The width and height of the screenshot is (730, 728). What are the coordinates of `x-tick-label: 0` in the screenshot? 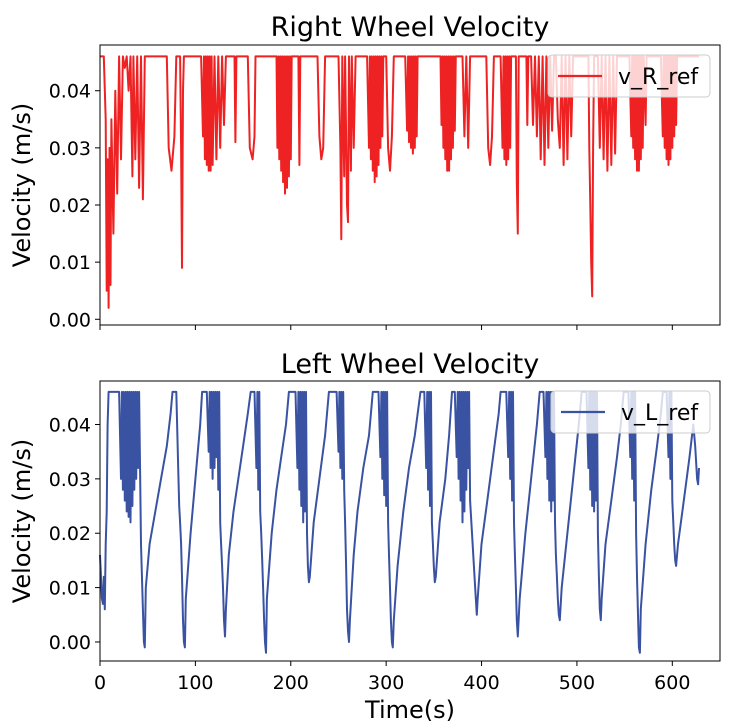 It's located at (100, 683).